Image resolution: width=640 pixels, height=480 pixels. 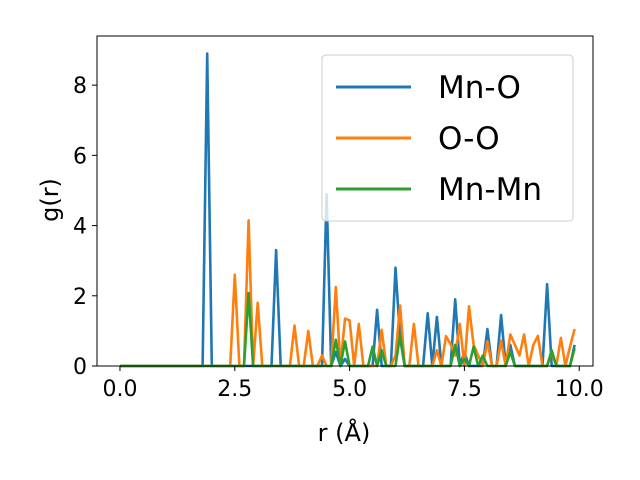 What do you see at coordinates (50, 200) in the screenshot?
I see `y-axis-label: g(r)` at bounding box center [50, 200].